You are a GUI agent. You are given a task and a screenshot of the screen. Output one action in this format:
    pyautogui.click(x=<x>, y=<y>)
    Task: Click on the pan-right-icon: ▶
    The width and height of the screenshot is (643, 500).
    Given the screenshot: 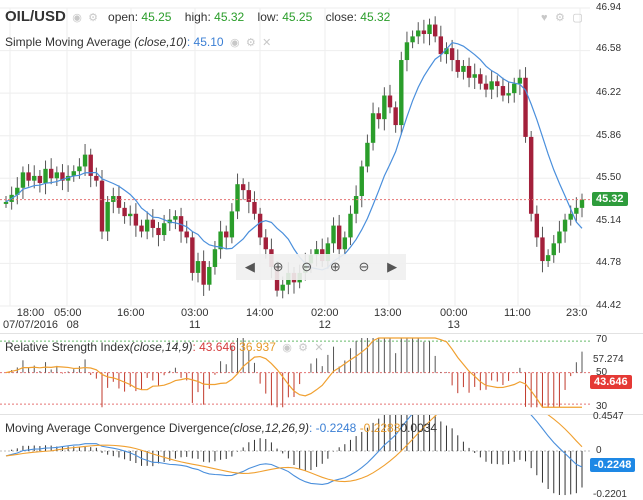 What is the action you would take?
    pyautogui.click(x=392, y=266)
    